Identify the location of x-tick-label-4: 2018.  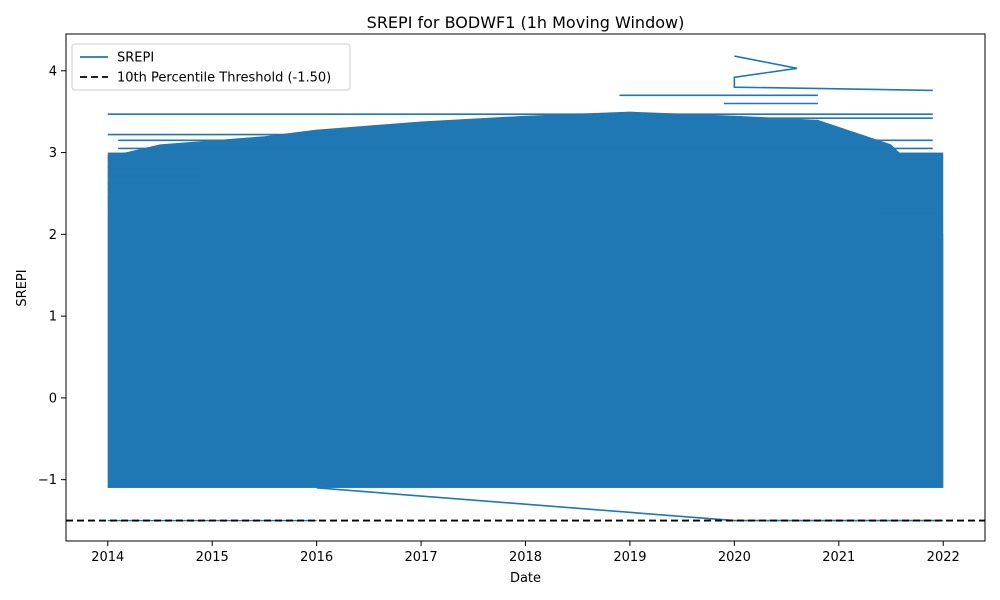
(525, 557).